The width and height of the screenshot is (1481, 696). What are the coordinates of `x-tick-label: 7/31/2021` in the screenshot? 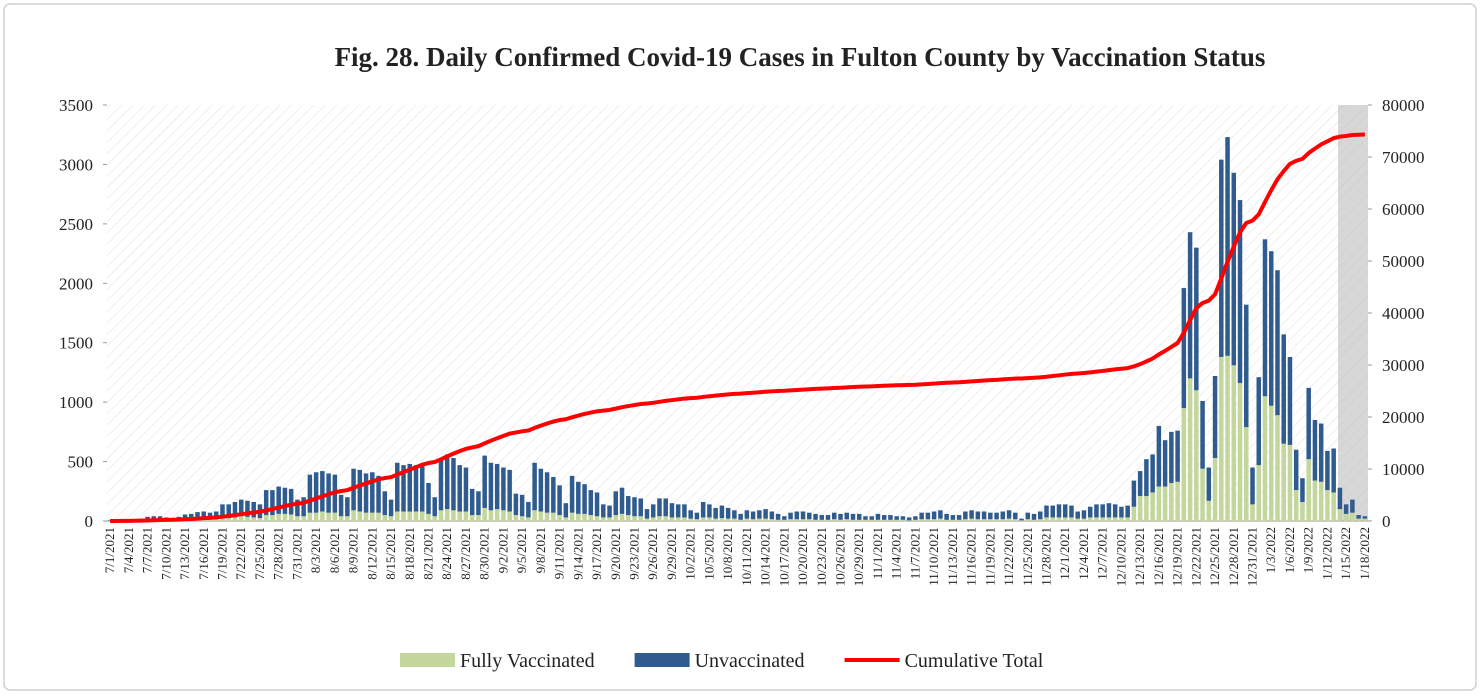 It's located at (296, 553).